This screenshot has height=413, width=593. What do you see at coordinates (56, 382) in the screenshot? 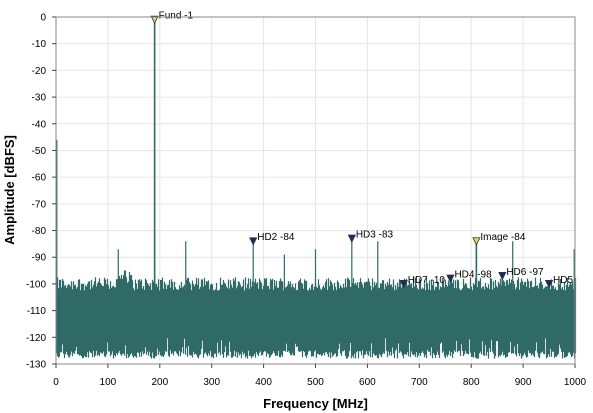
I see `x-tick-label: 0` at bounding box center [56, 382].